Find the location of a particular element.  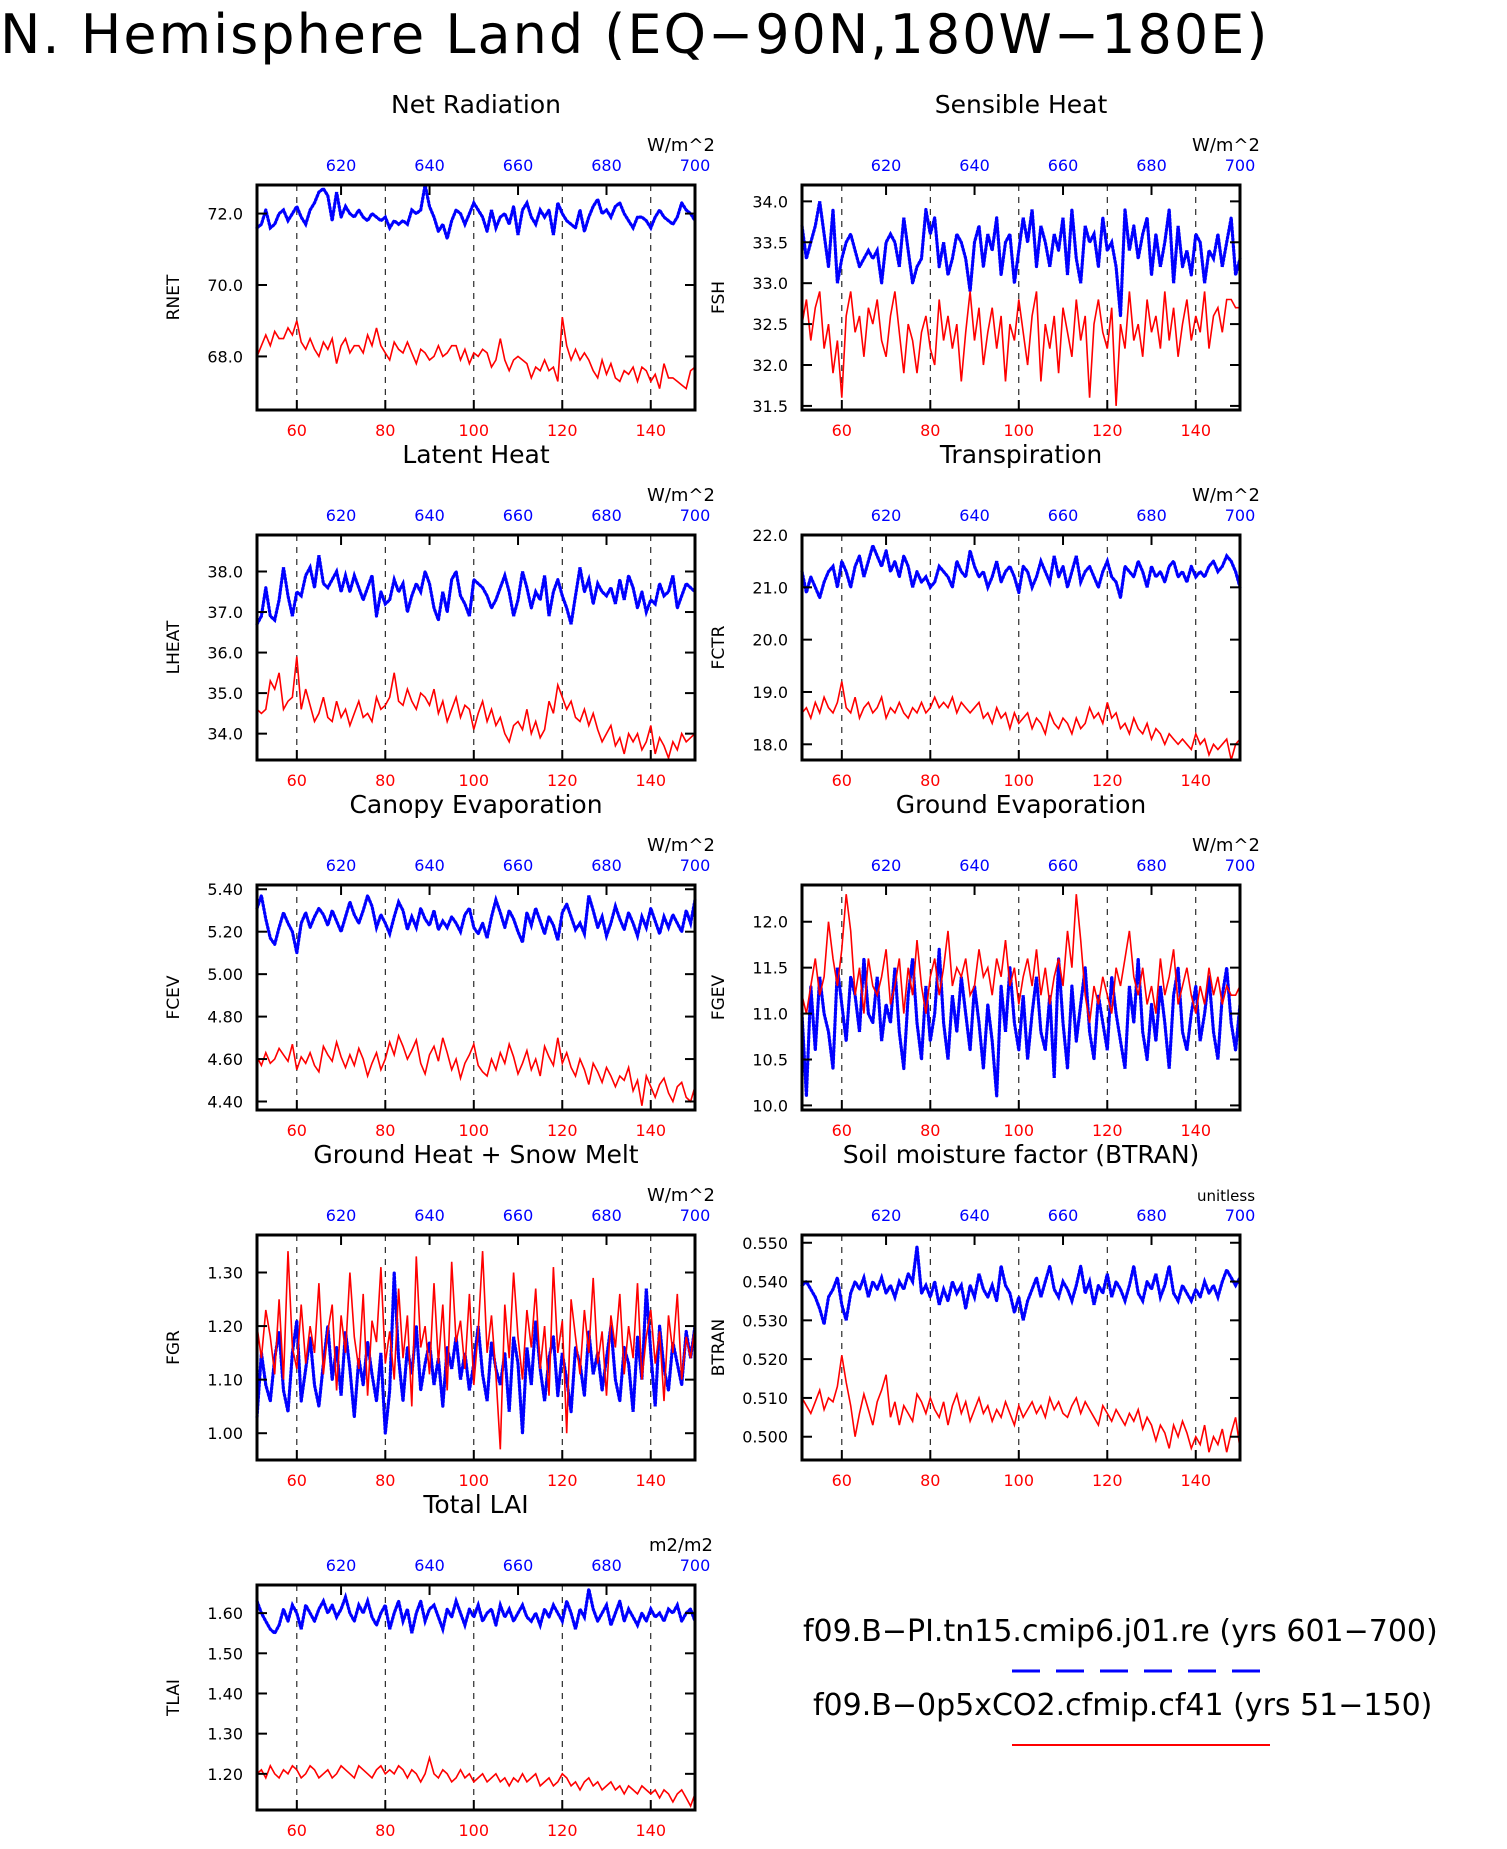

units-label: m2/m2 is located at coordinates (681, 1545).